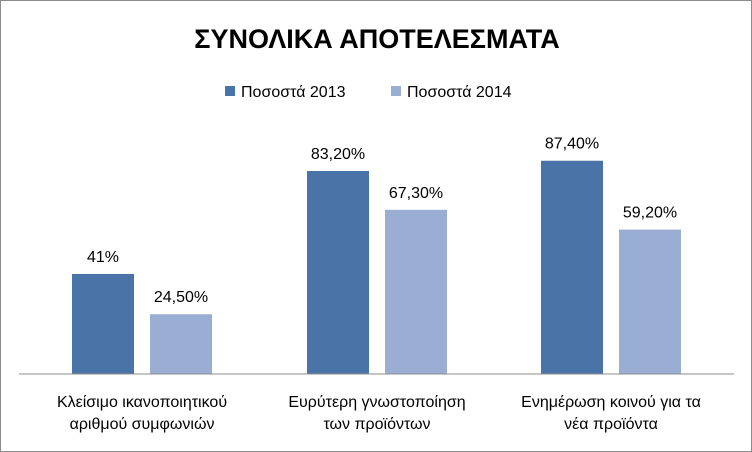 The height and width of the screenshot is (452, 752). Describe the element at coordinates (142, 424) in the screenshot. I see `category-label-1-line-2: αριθμού συμφωνιών` at that location.